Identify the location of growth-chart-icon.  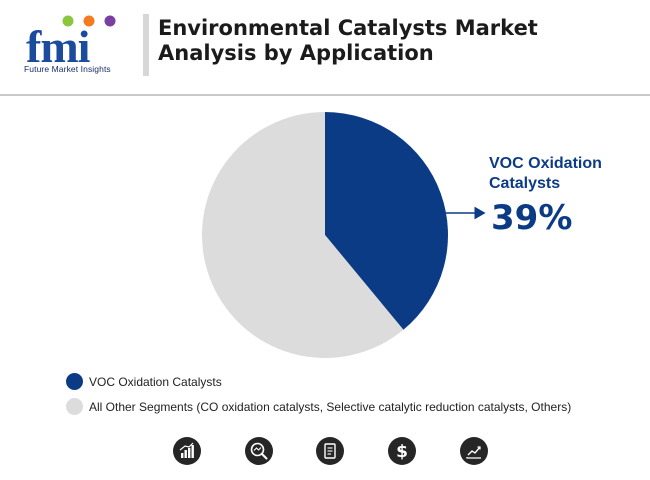
(187, 451).